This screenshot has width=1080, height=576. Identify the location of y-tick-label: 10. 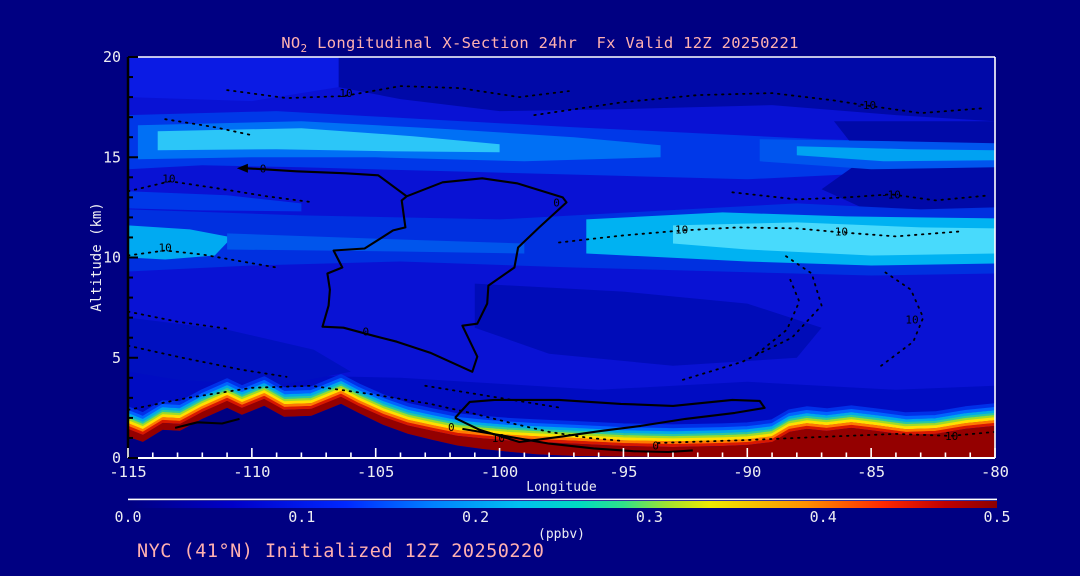
(112, 258).